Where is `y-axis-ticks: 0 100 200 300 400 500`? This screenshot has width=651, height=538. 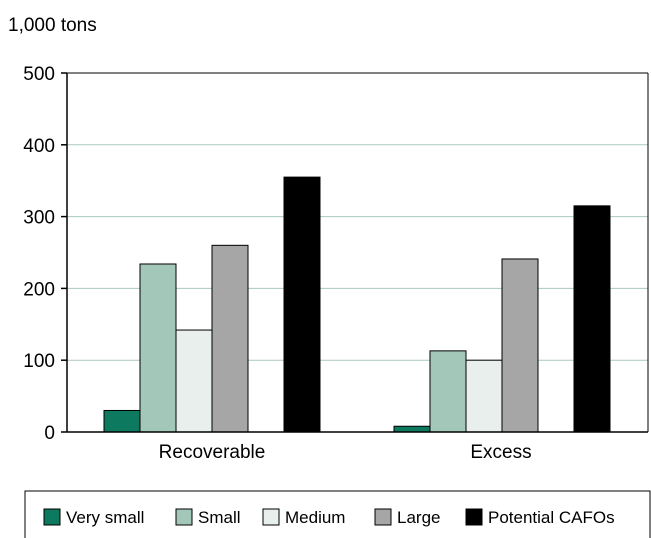 y-axis-ticks: 0 100 200 300 400 500 is located at coordinates (45, 254).